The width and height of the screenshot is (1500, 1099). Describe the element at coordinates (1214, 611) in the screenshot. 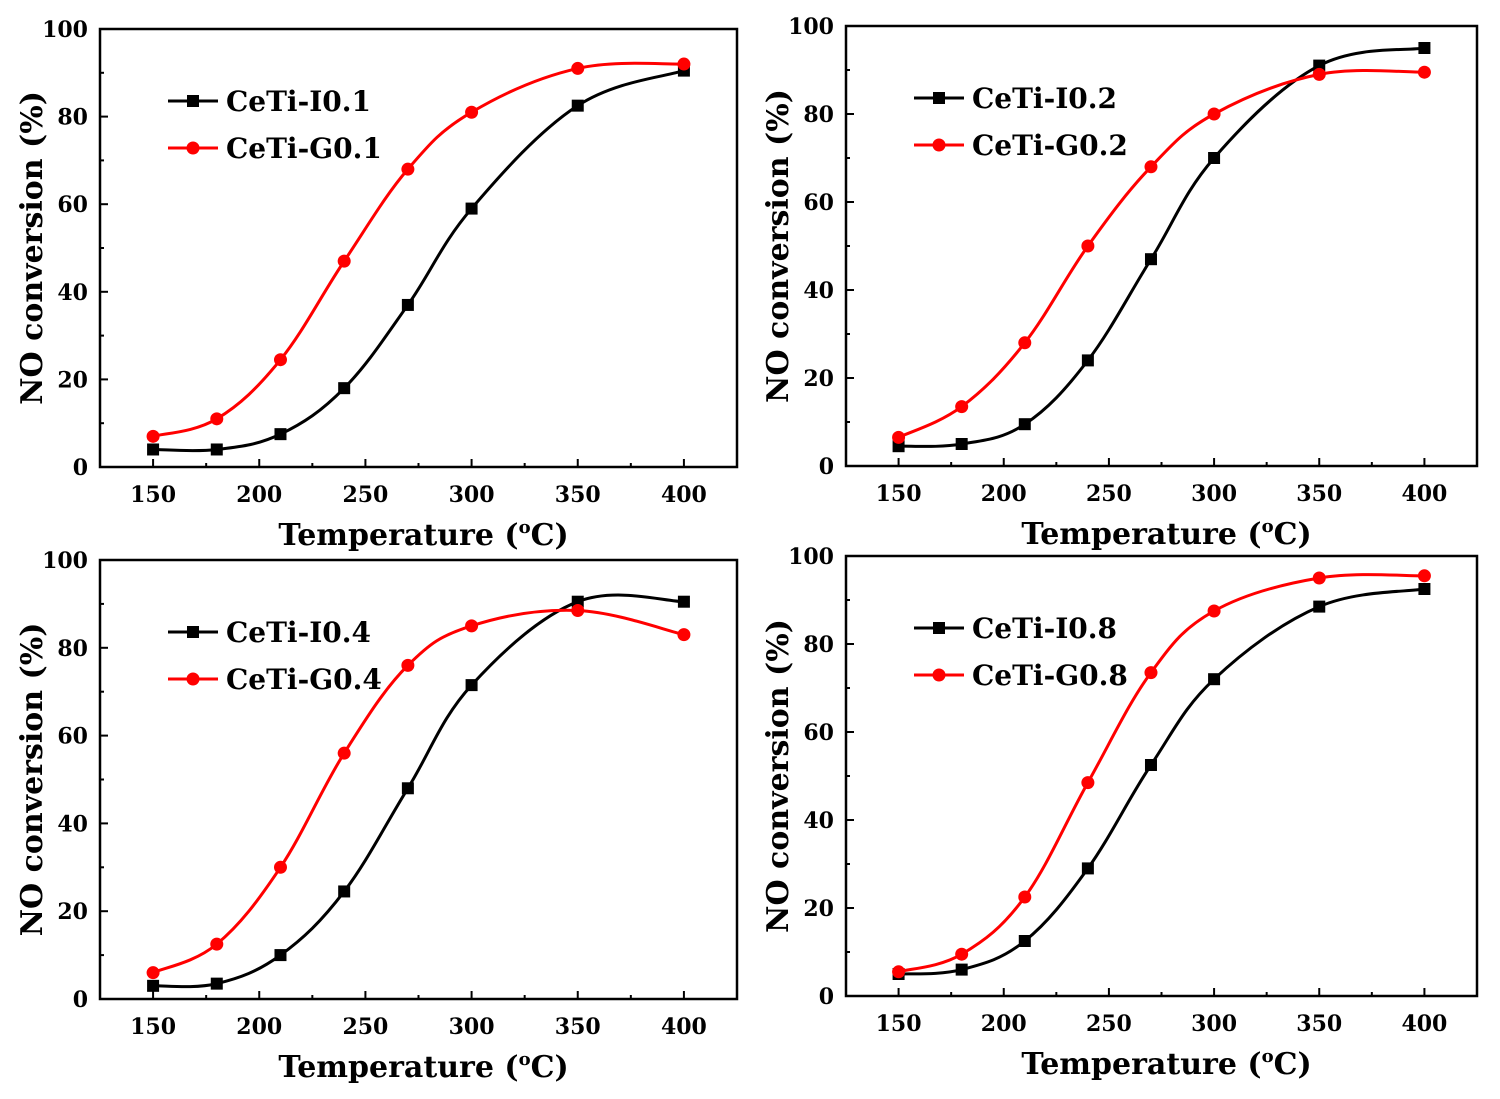

I see `data-point-CeTi-G0.8-300` at that location.